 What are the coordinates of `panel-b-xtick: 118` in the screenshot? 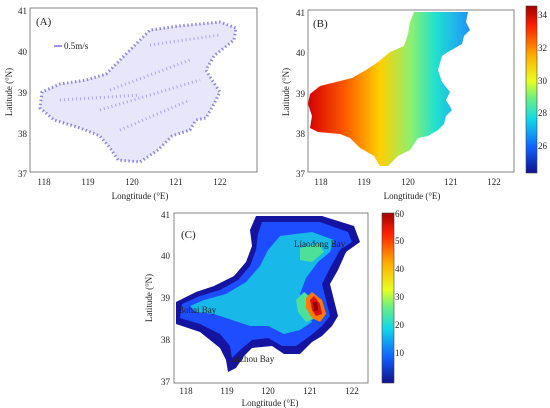 It's located at (321, 182).